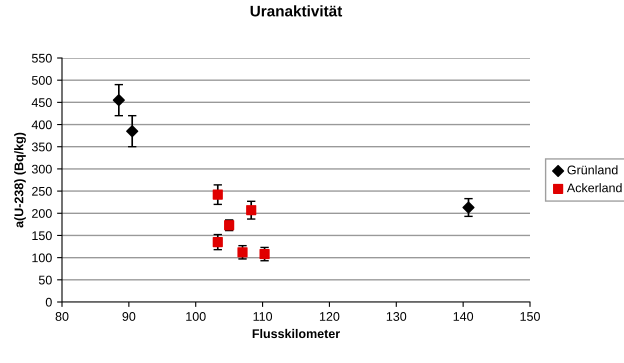 The height and width of the screenshot is (363, 624). Describe the element at coordinates (296, 10) in the screenshot. I see `chart-title: Uranaktivität` at that location.